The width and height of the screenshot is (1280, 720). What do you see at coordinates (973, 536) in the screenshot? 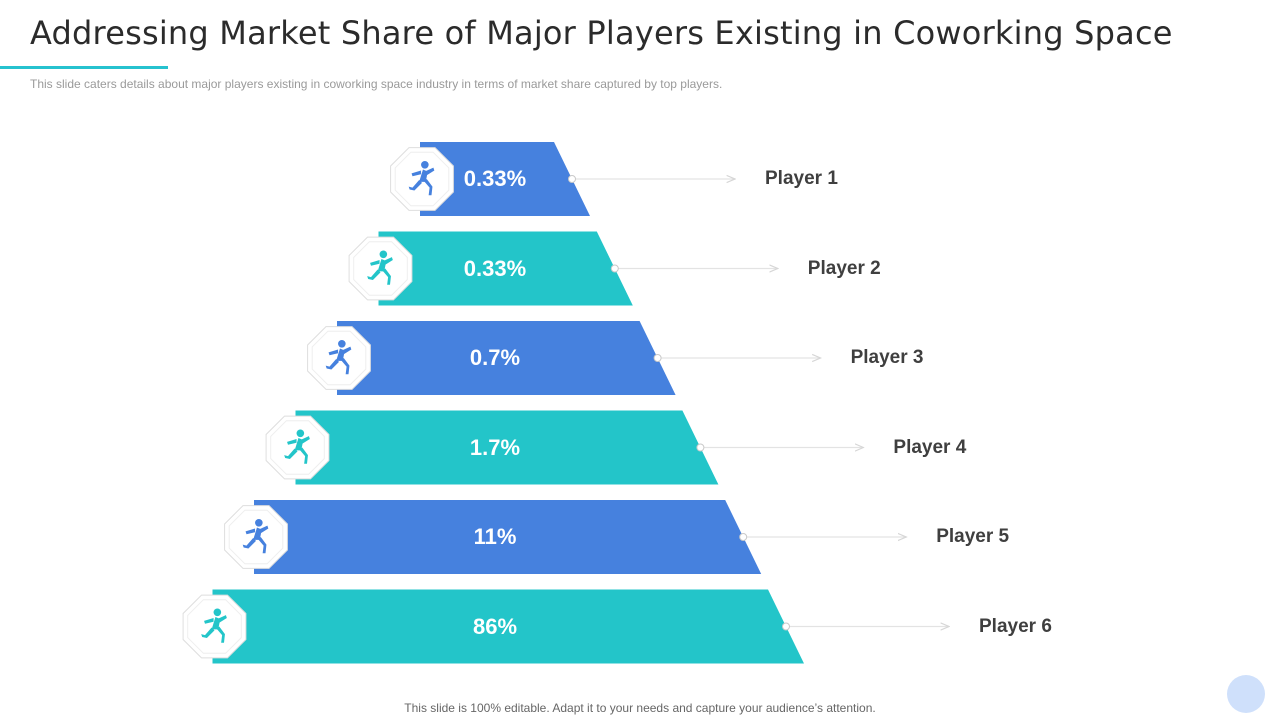
I see `player-label-5: Player 5` at bounding box center [973, 536].